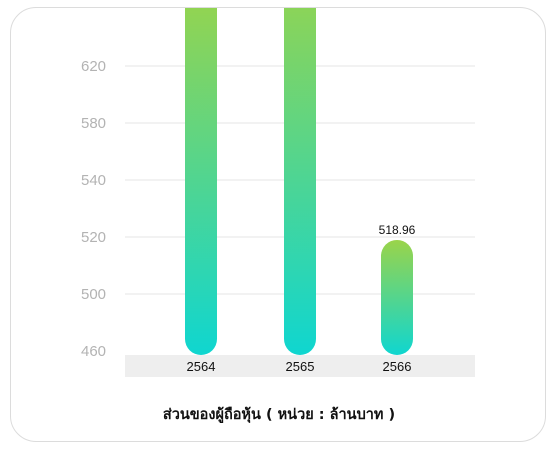 This screenshot has width=559, height=450. What do you see at coordinates (93, 294) in the screenshot?
I see `y-tick-label: 500` at bounding box center [93, 294].